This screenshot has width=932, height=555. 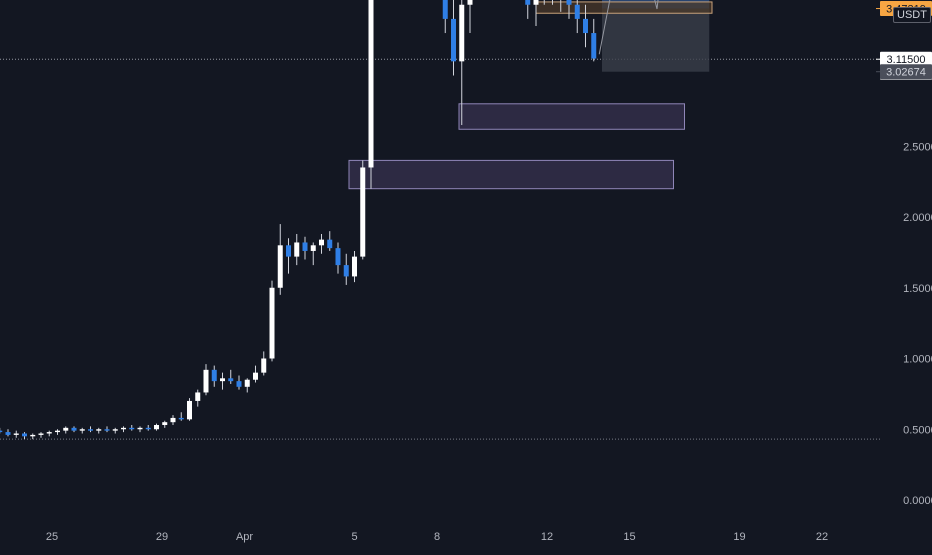 I want to click on time-tick-label: 29, so click(x=162, y=537).